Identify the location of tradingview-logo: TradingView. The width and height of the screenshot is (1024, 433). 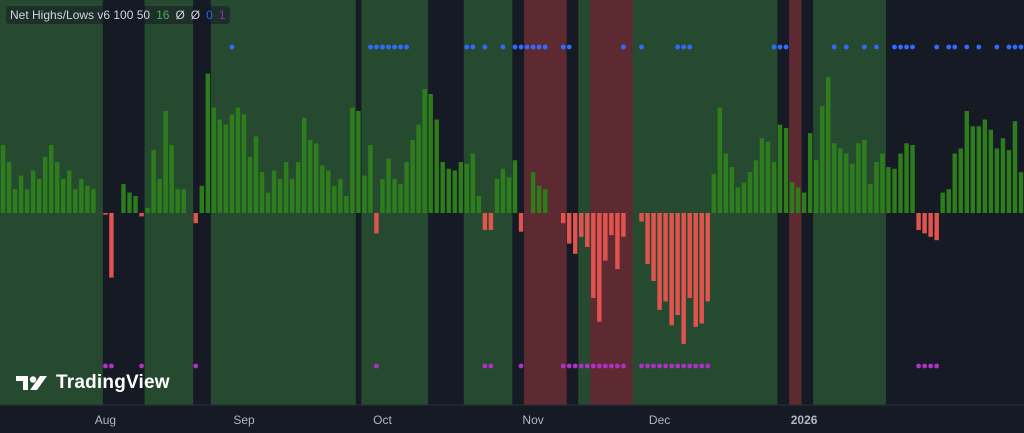
(92, 383).